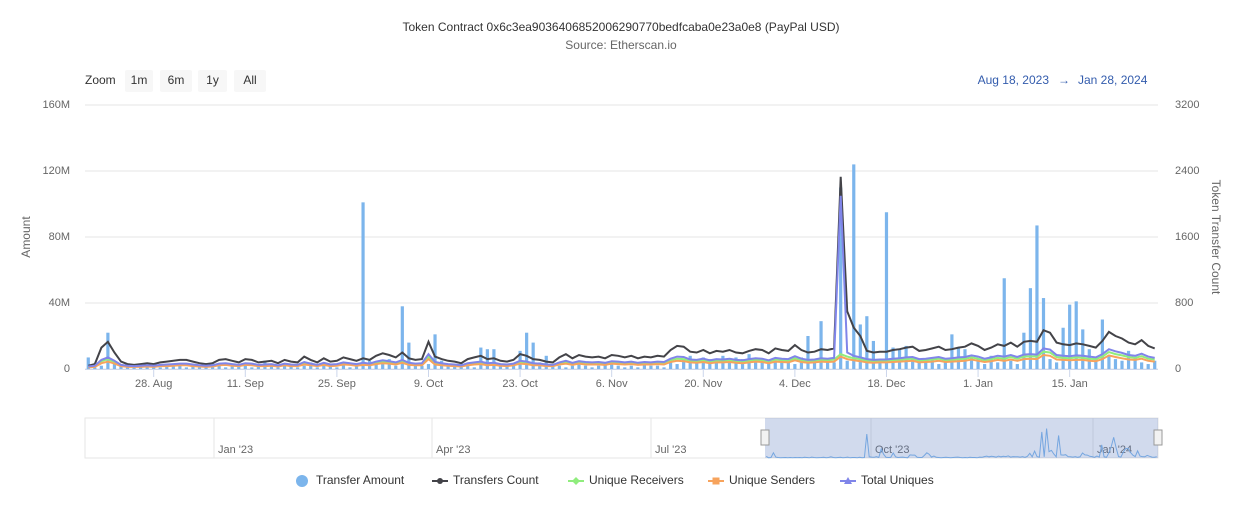 This screenshot has width=1253, height=528. Describe the element at coordinates (772, 480) in the screenshot. I see `legend-label: Unique Senders` at that location.